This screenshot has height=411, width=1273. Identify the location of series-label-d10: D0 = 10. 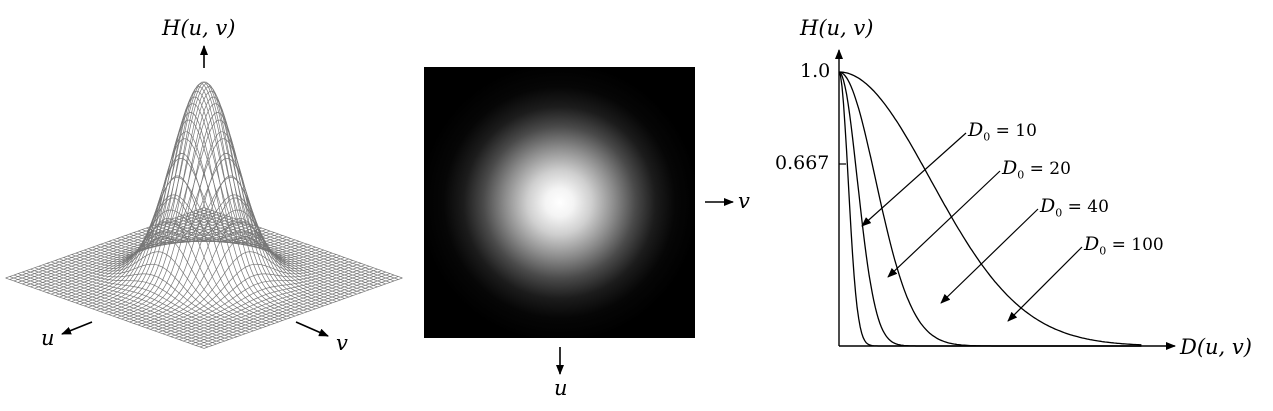
(1002, 131).